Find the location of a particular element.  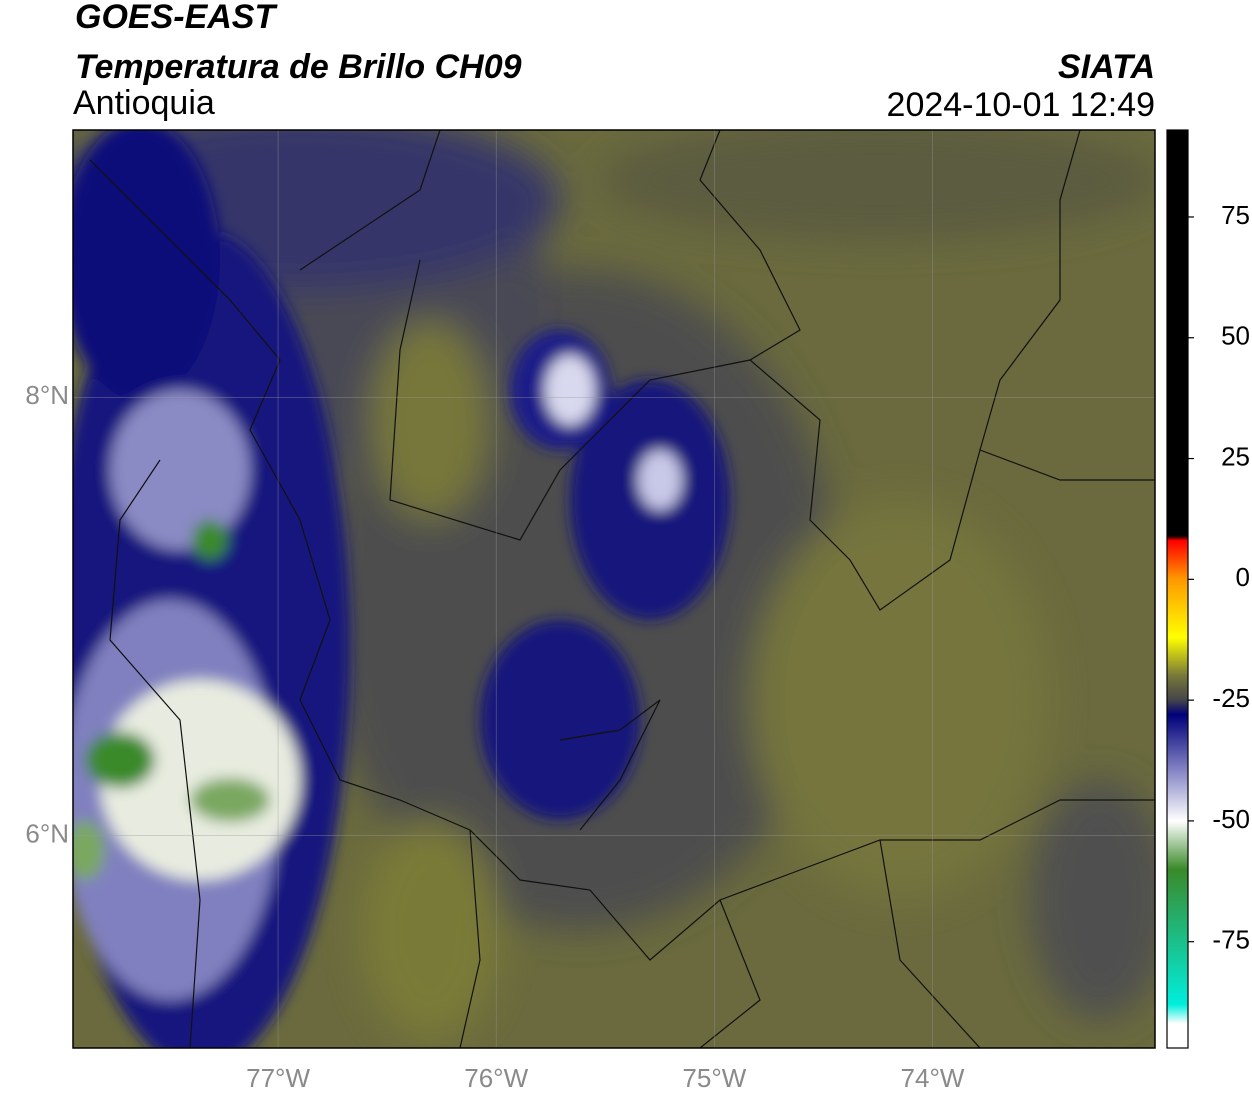

subtitle: Temperatura de Brillo CH09 is located at coordinates (298, 67).